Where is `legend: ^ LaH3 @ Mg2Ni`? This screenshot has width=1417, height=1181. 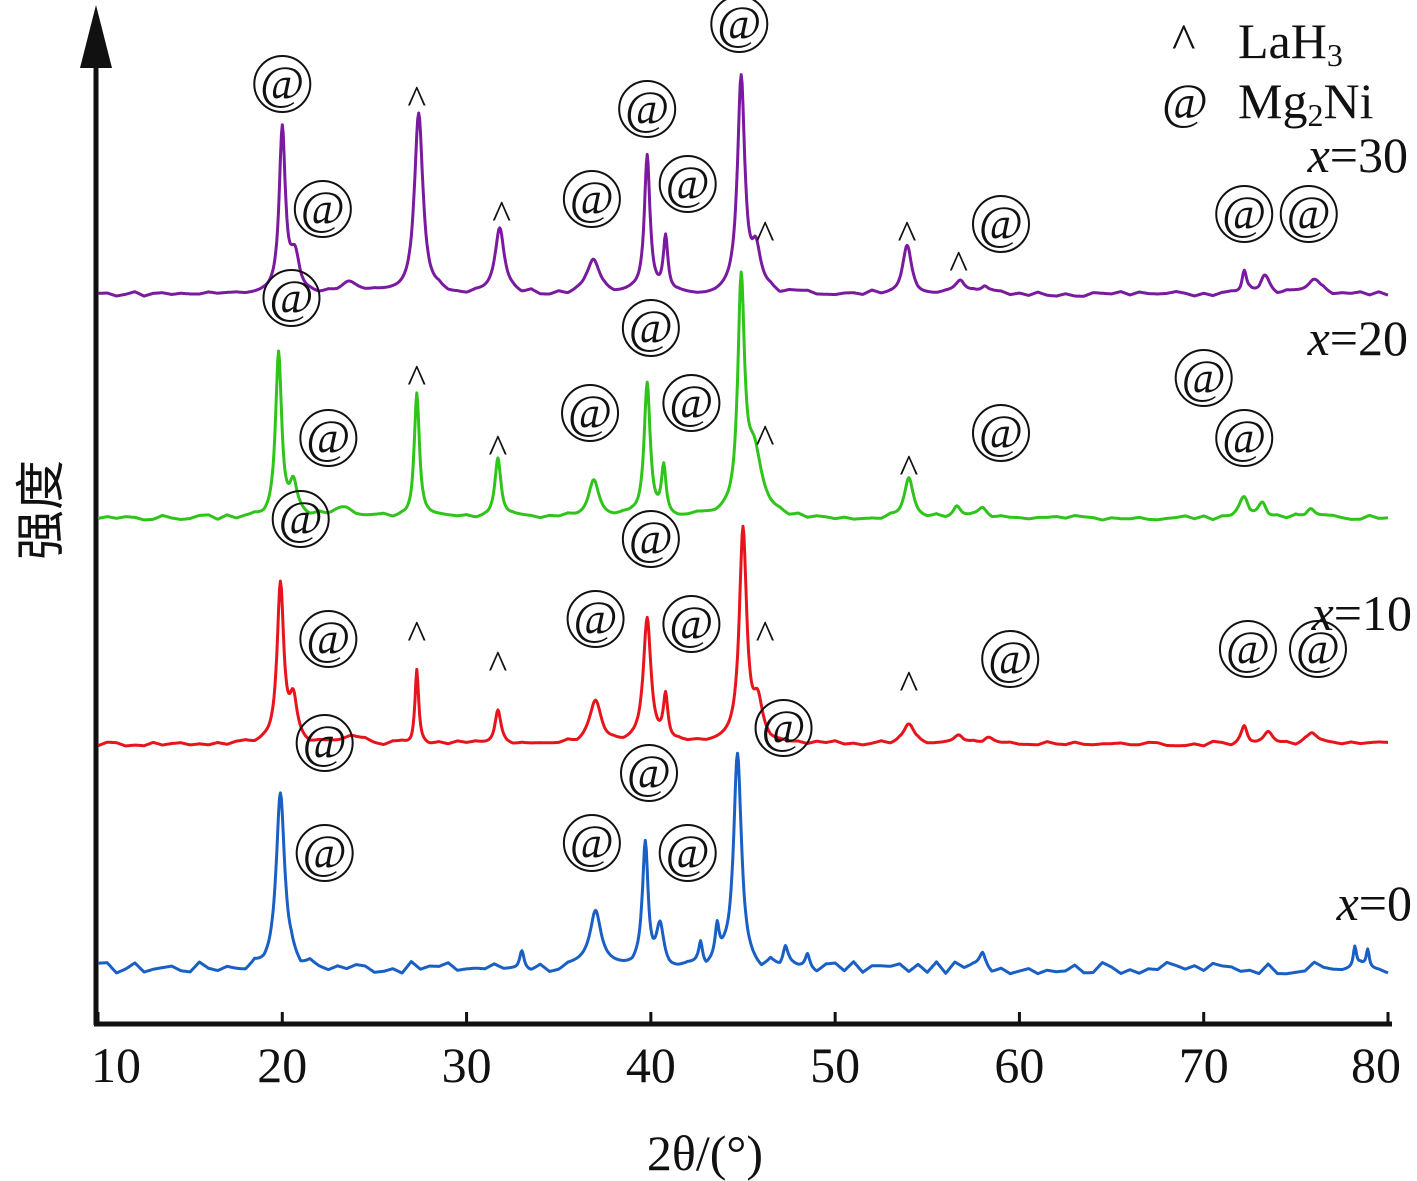
legend: ^ LaH3 @ Mg2Ni is located at coordinates (1267, 73).